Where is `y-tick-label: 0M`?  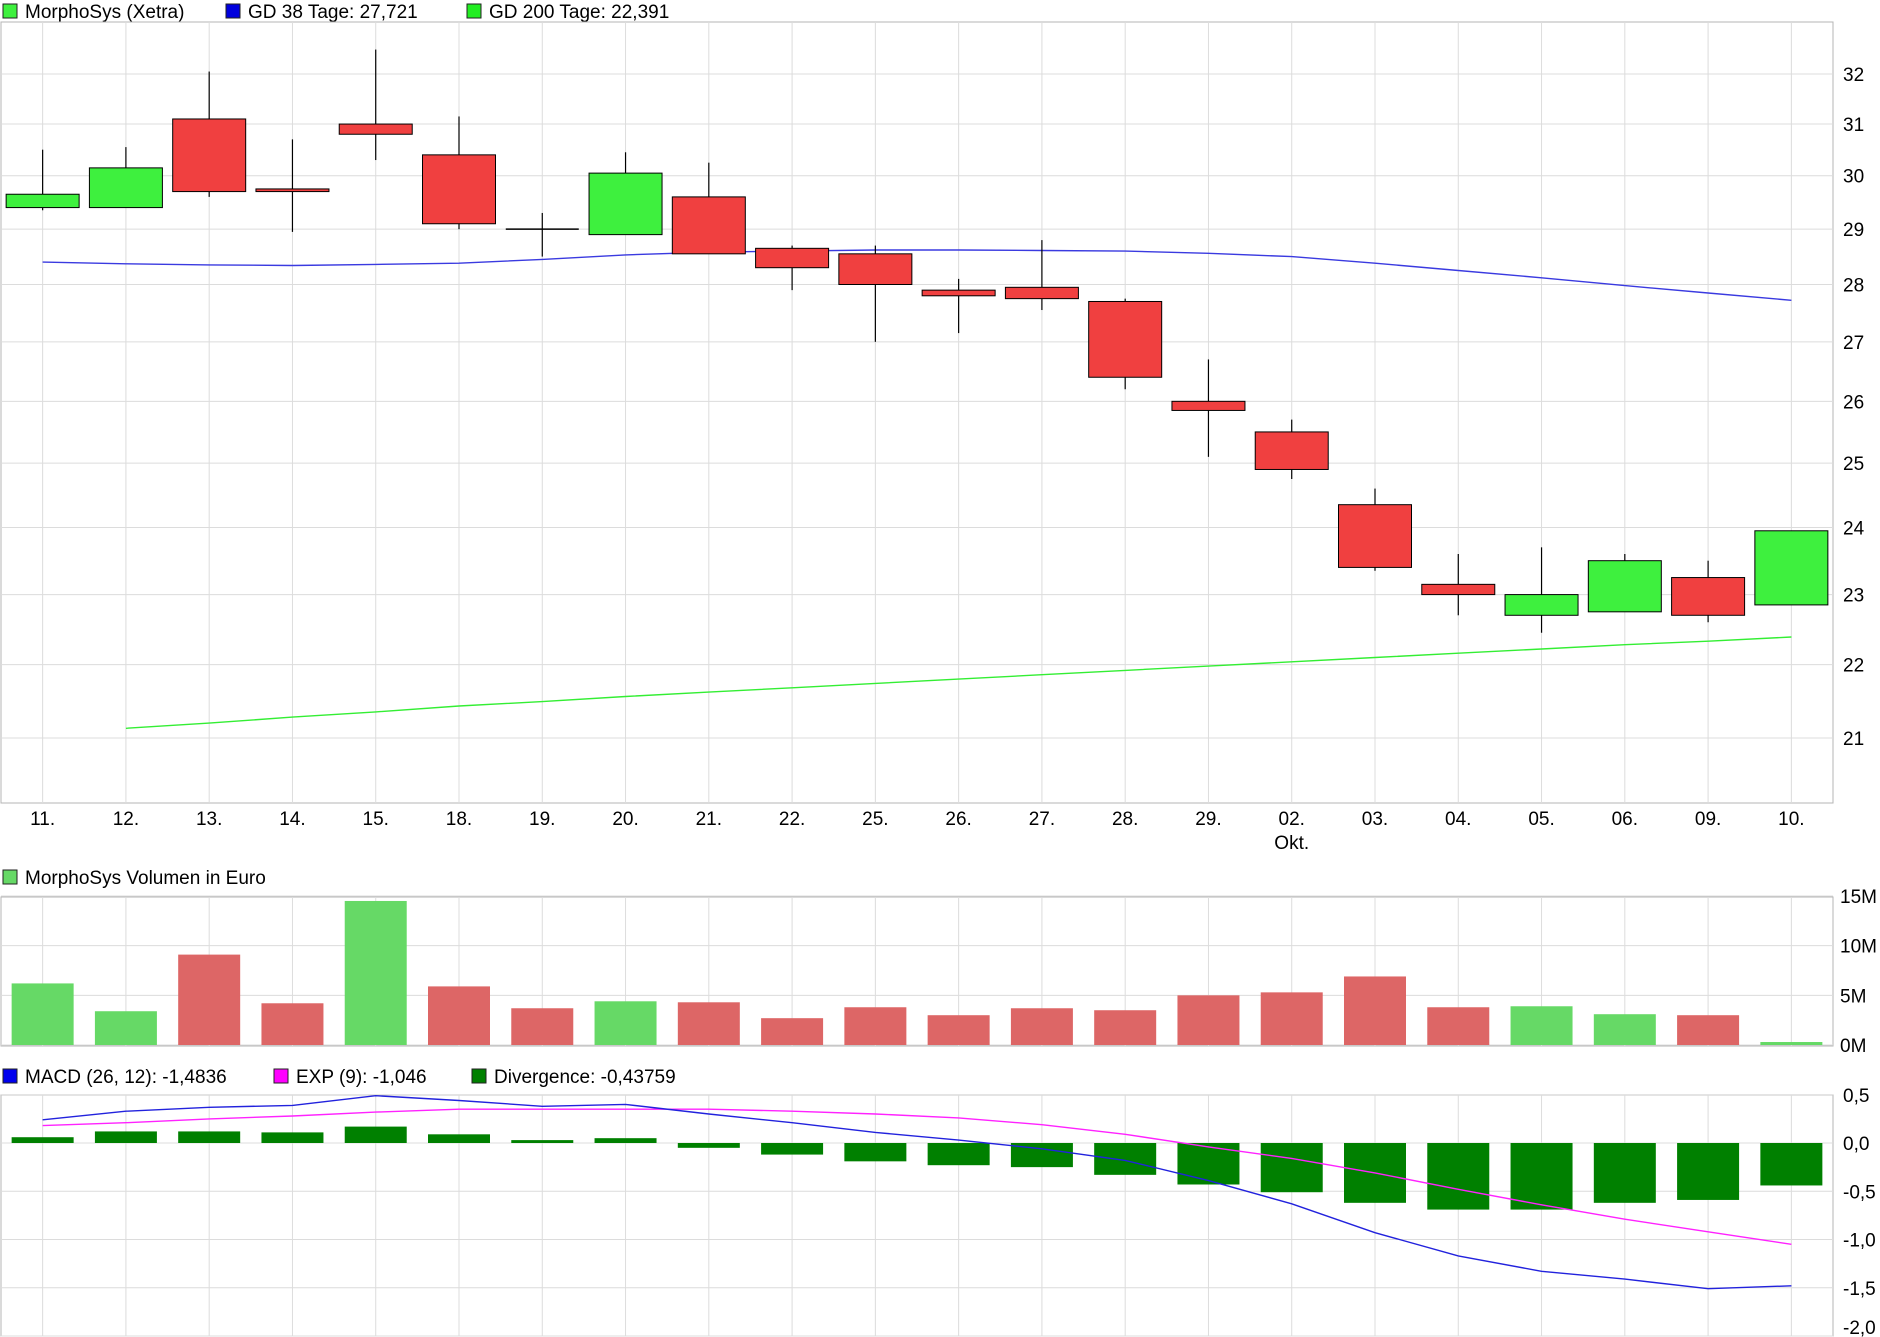 y-tick-label: 0M is located at coordinates (1853, 1046).